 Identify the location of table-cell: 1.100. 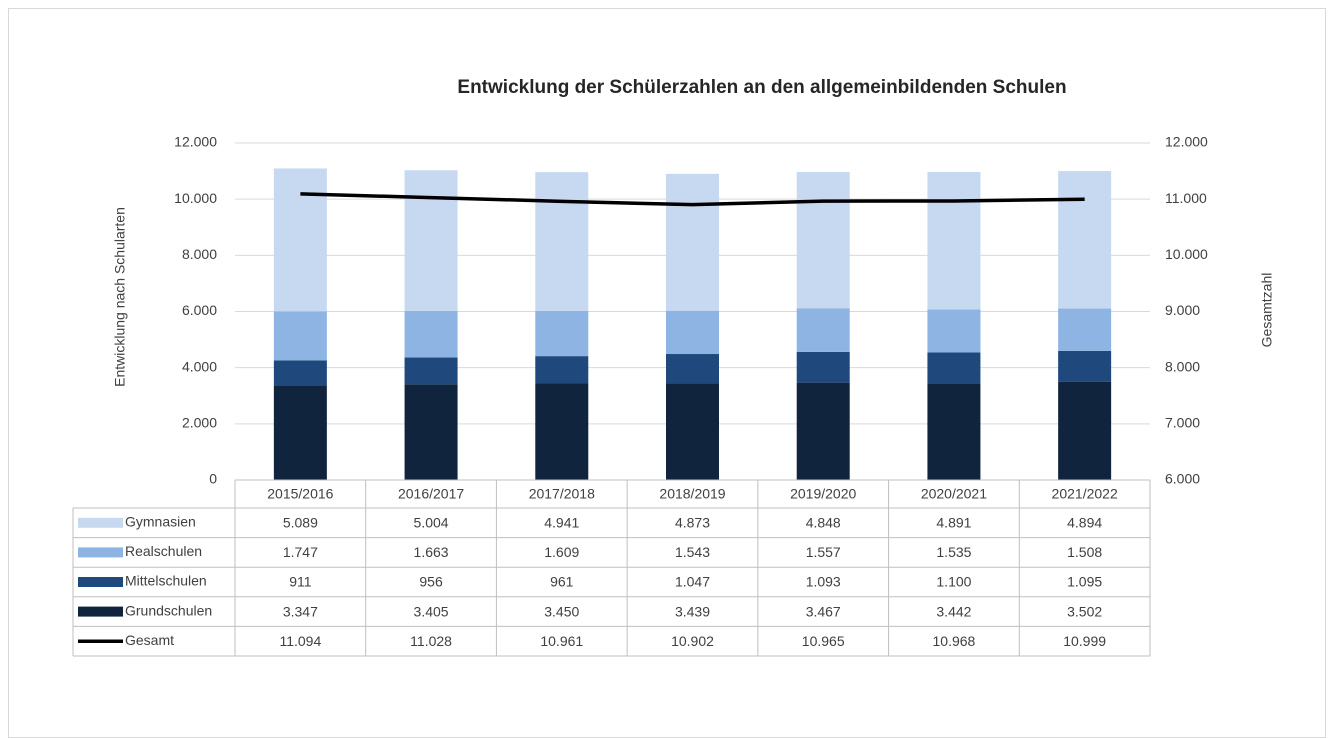
(953, 582).